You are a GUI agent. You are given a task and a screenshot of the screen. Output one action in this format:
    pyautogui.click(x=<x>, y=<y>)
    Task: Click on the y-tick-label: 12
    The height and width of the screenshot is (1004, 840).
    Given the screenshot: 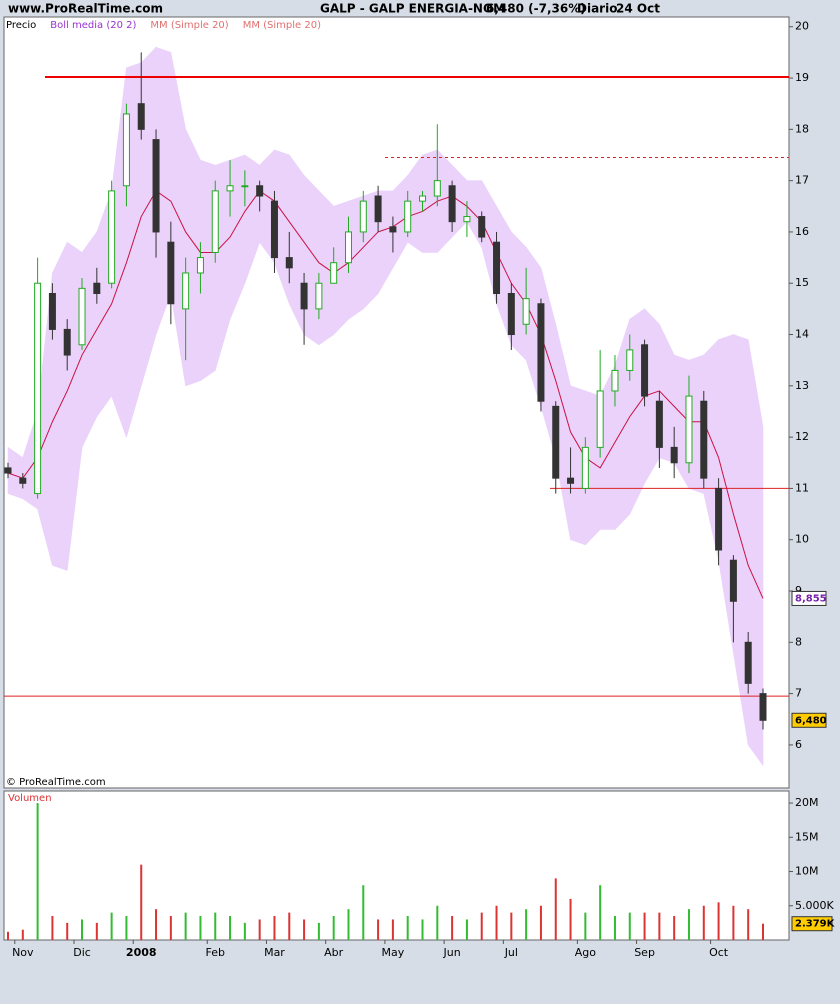 What is the action you would take?
    pyautogui.click(x=802, y=436)
    